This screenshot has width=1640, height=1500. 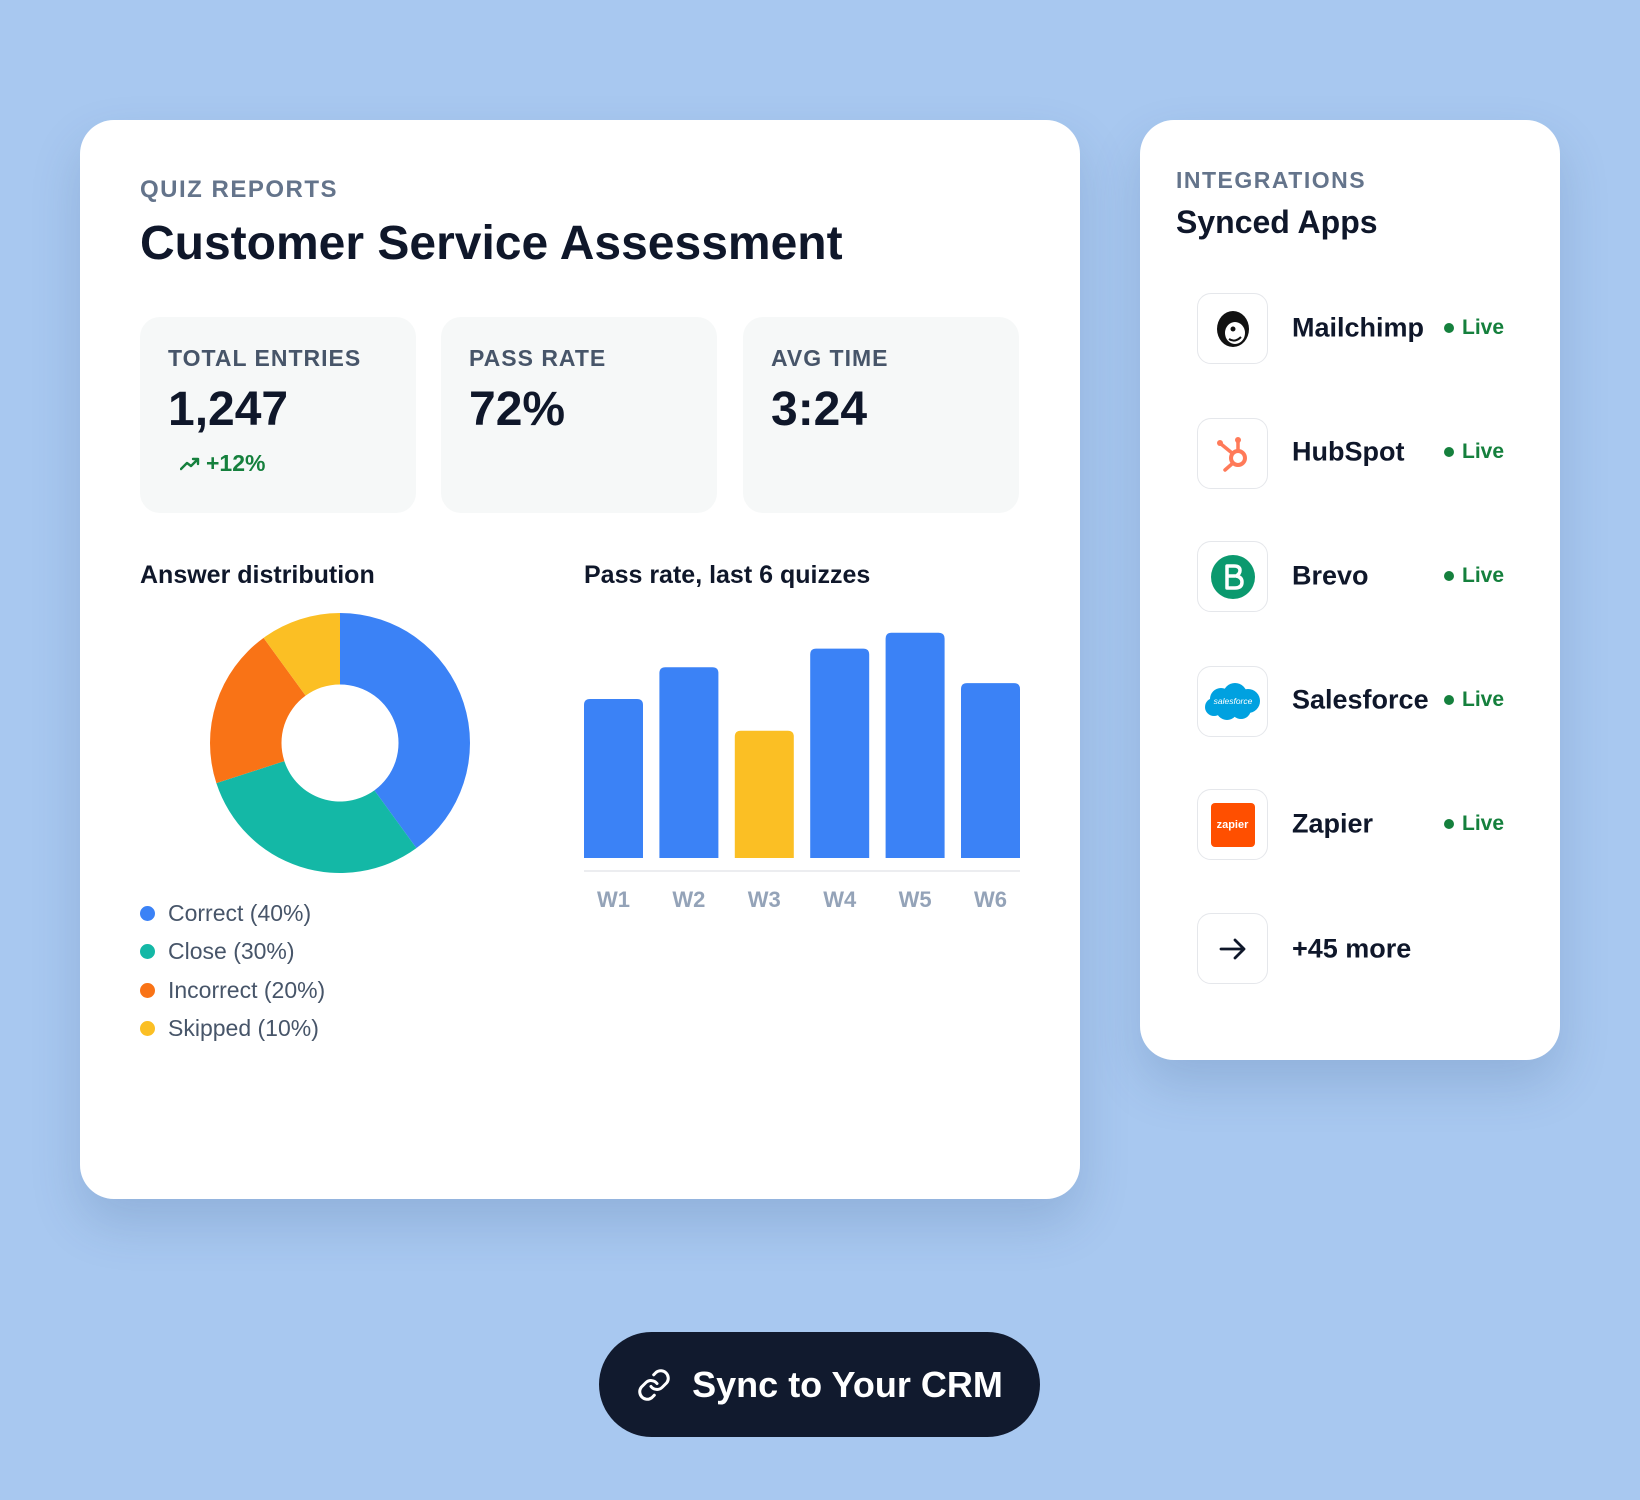 I want to click on brevo-logo, so click(x=1232, y=576).